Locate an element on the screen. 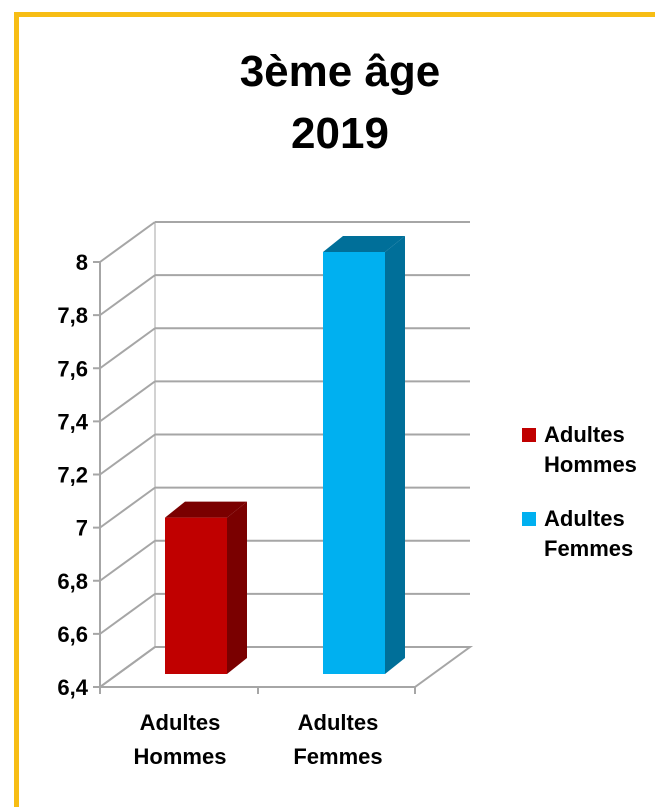  y-tick-label: 7,6 is located at coordinates (72, 368).